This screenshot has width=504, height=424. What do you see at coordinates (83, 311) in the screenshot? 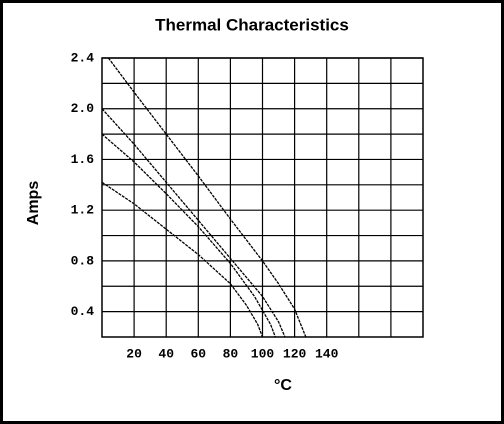
I see `y-tick-label: 0.4` at bounding box center [83, 311].